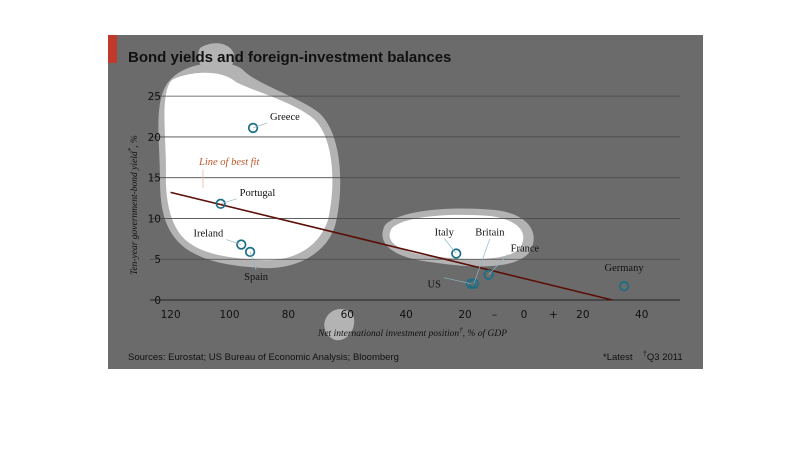  Describe the element at coordinates (388, 334) in the screenshot. I see `x-axis-label: Net international investment position` at that location.